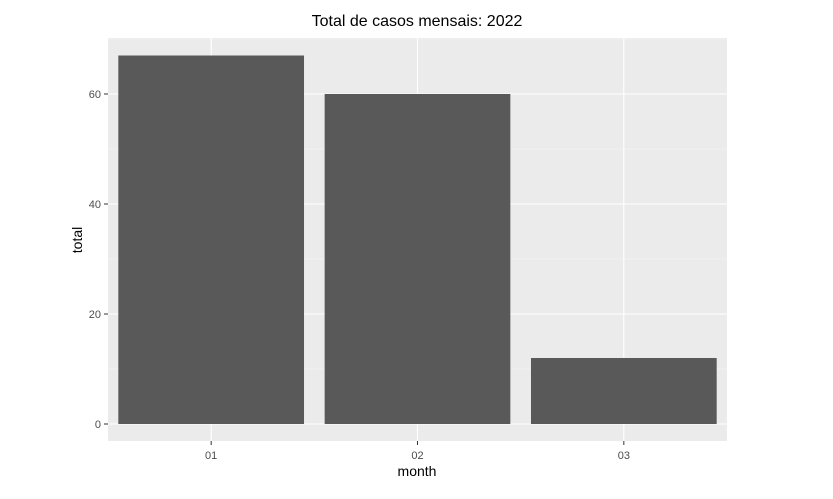 The width and height of the screenshot is (833, 499). What do you see at coordinates (98, 260) in the screenshot?
I see `y-axis: 0 20 40 60` at bounding box center [98, 260].